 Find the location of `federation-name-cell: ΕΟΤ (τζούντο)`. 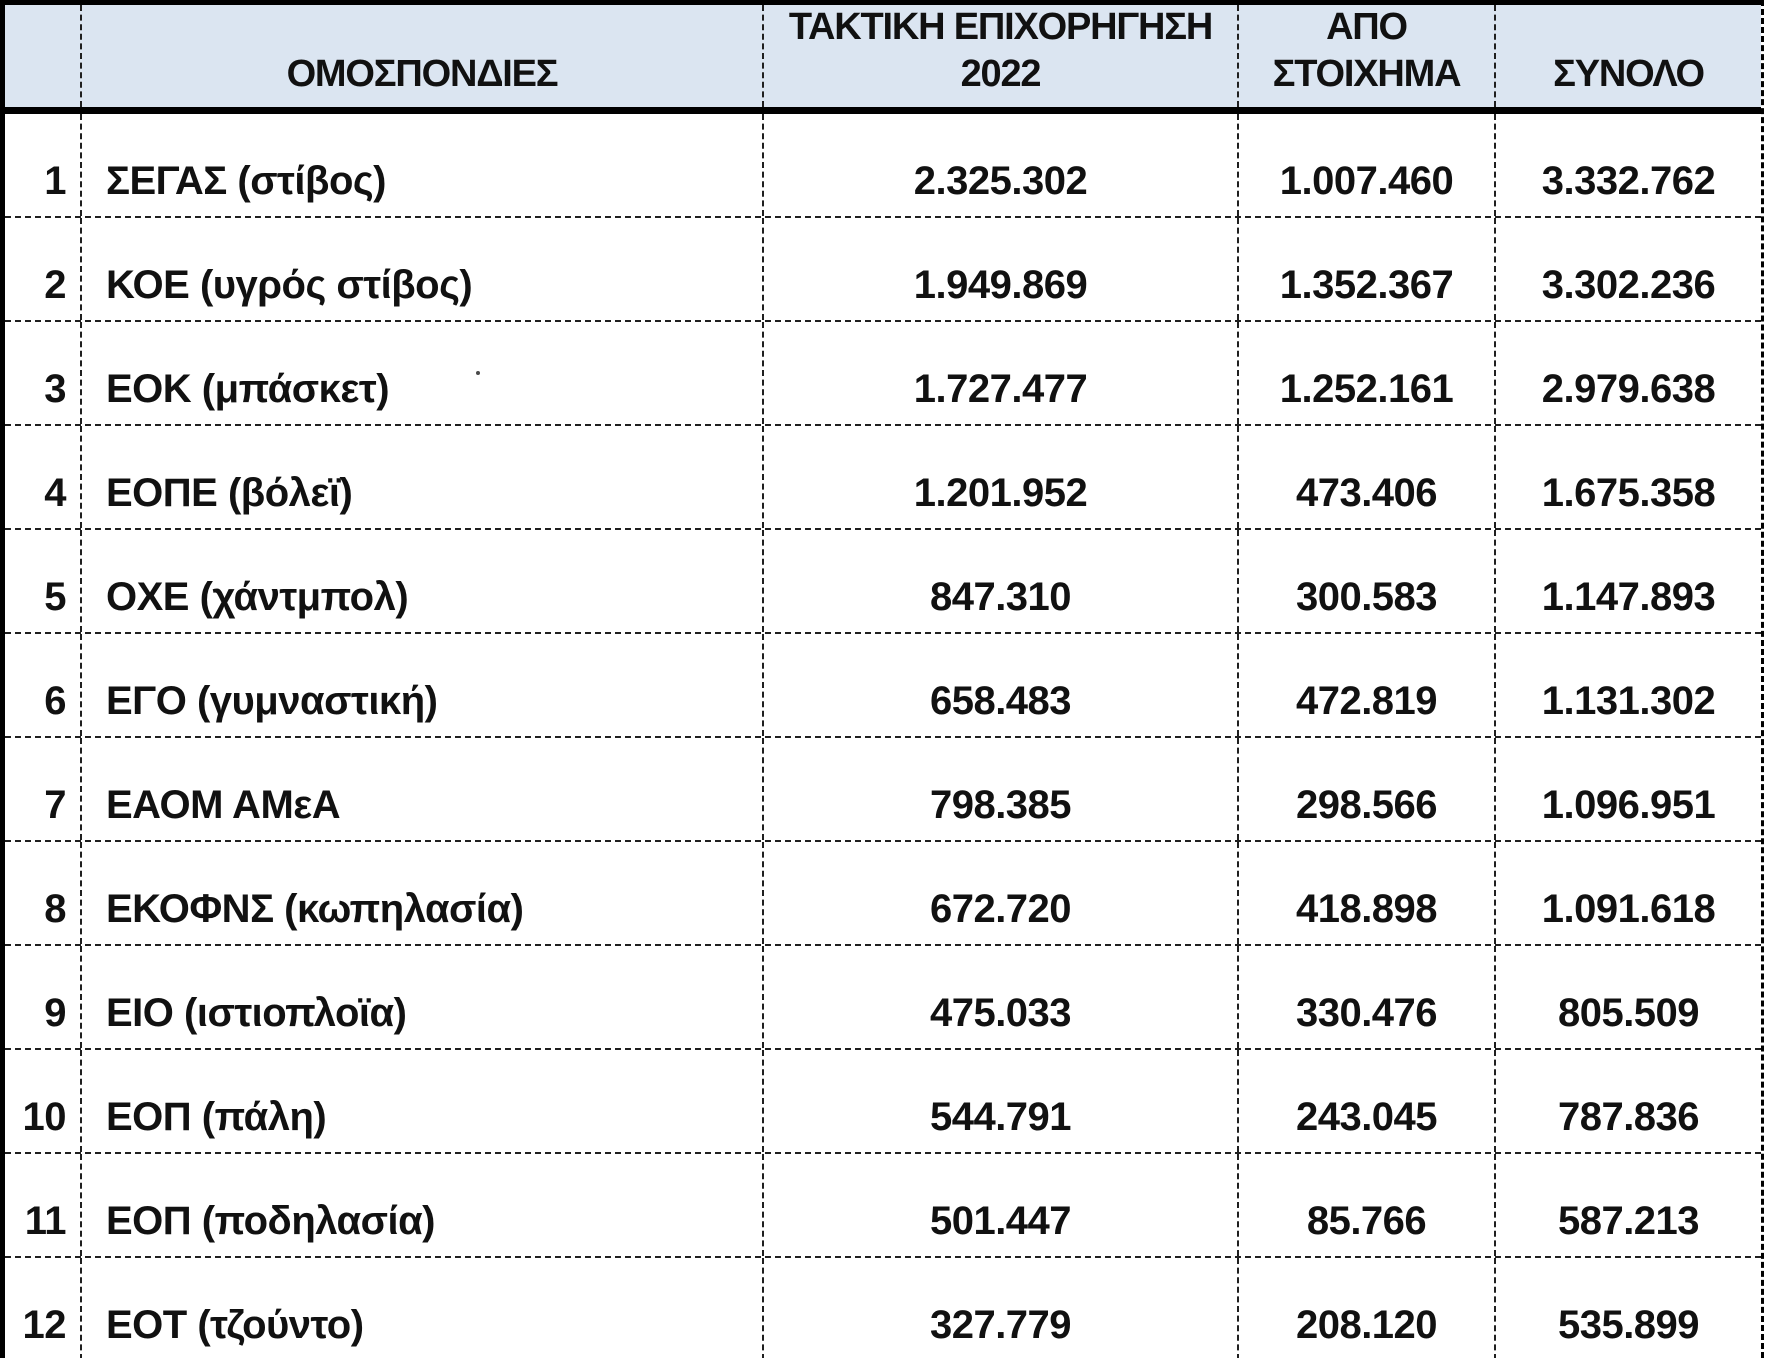

federation-name-cell: ΕΟΤ (τζούντο) is located at coordinates (421, 1308).